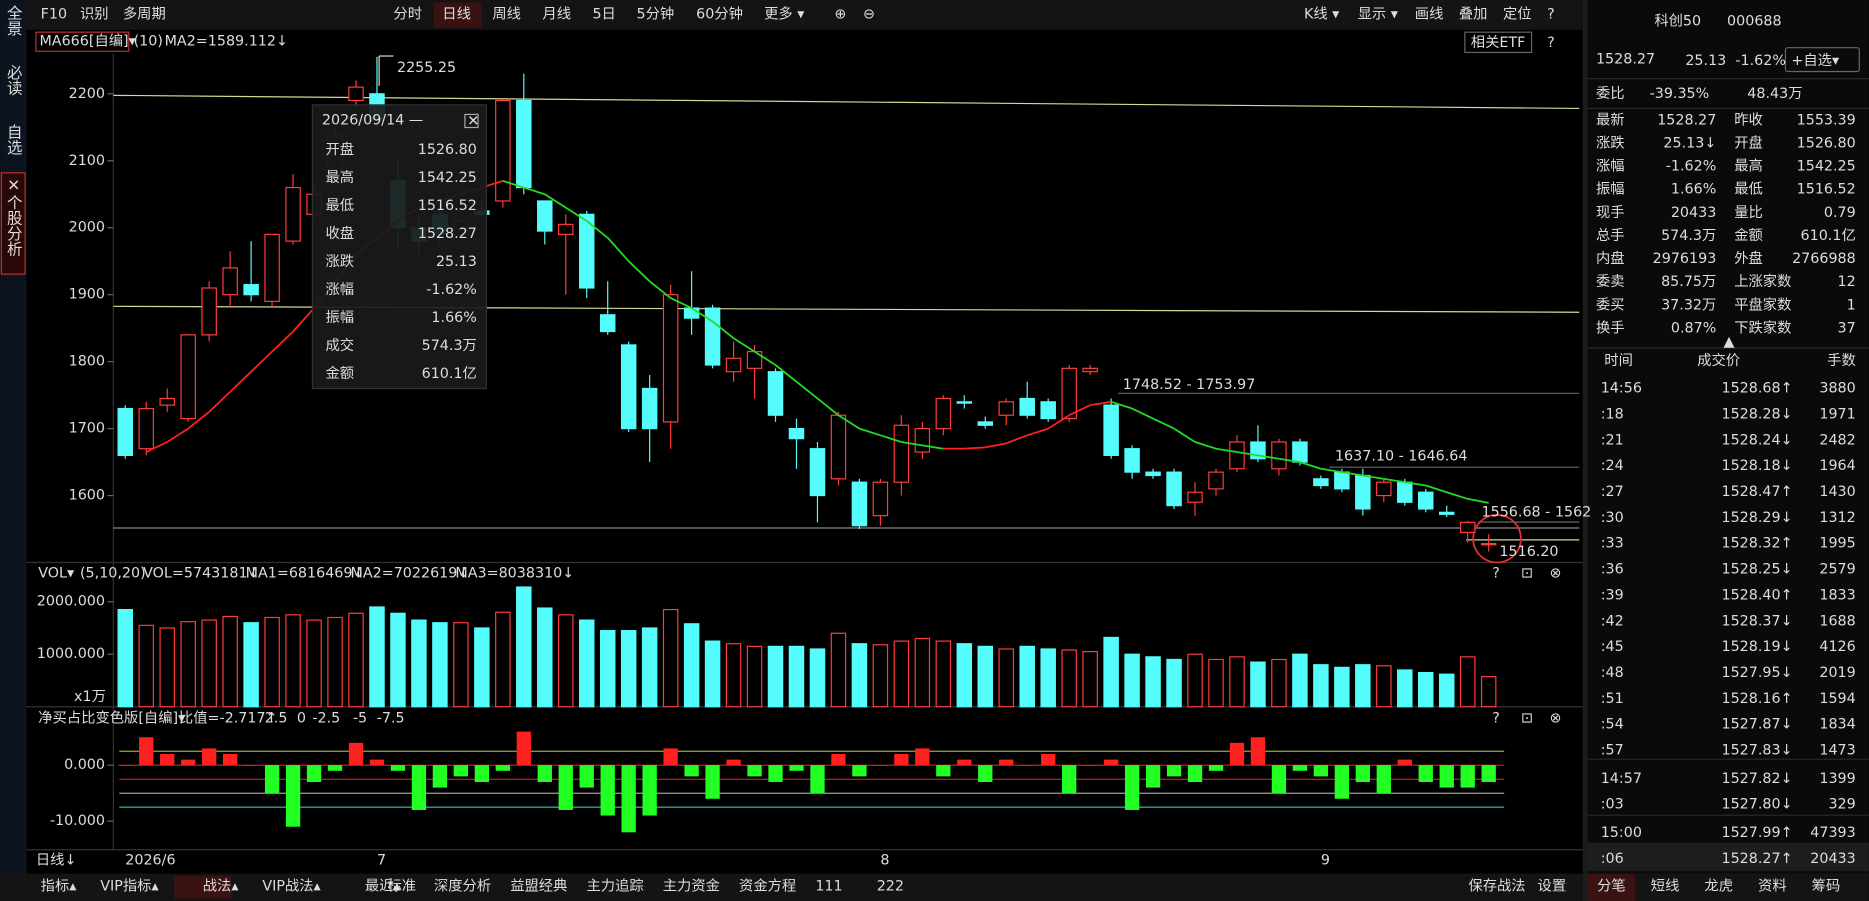 This screenshot has width=1869, height=901. What do you see at coordinates (1688, 305) in the screenshot?
I see `quote-value: 37.32万` at bounding box center [1688, 305].